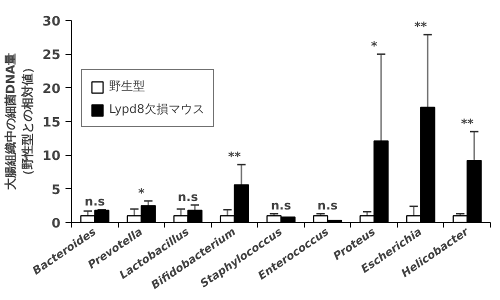 This screenshot has width=500, height=300. I want to click on y-tick-label: 5, so click(55, 190).